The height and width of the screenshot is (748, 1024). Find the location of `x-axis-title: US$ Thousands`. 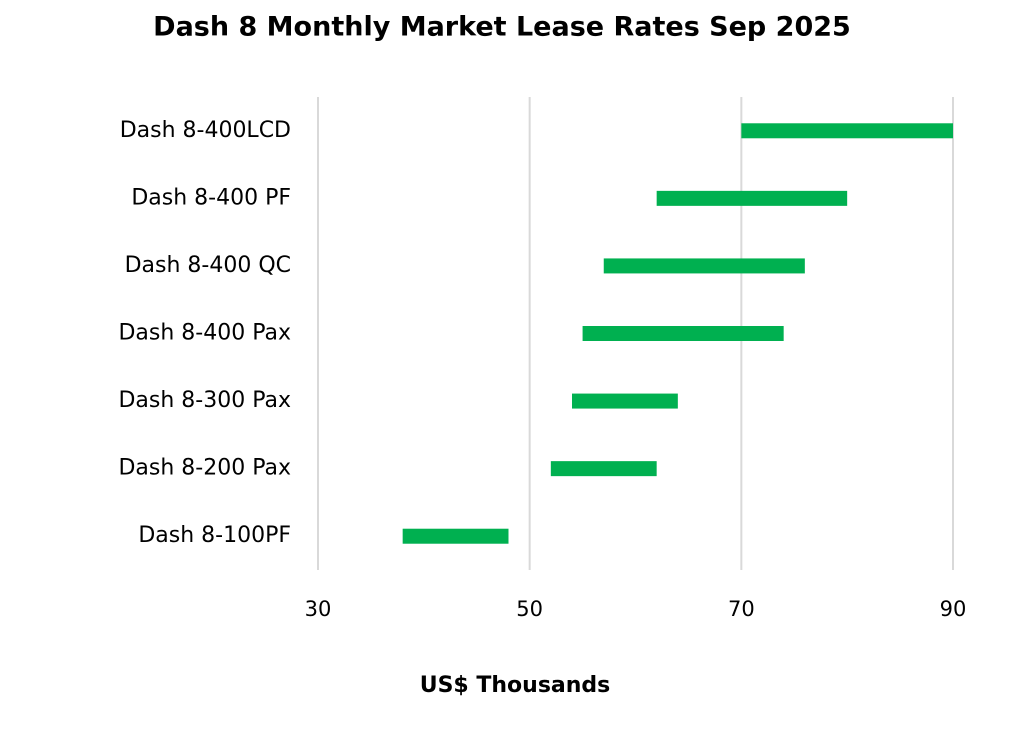

x-axis-title: US$ Thousands is located at coordinates (515, 685).